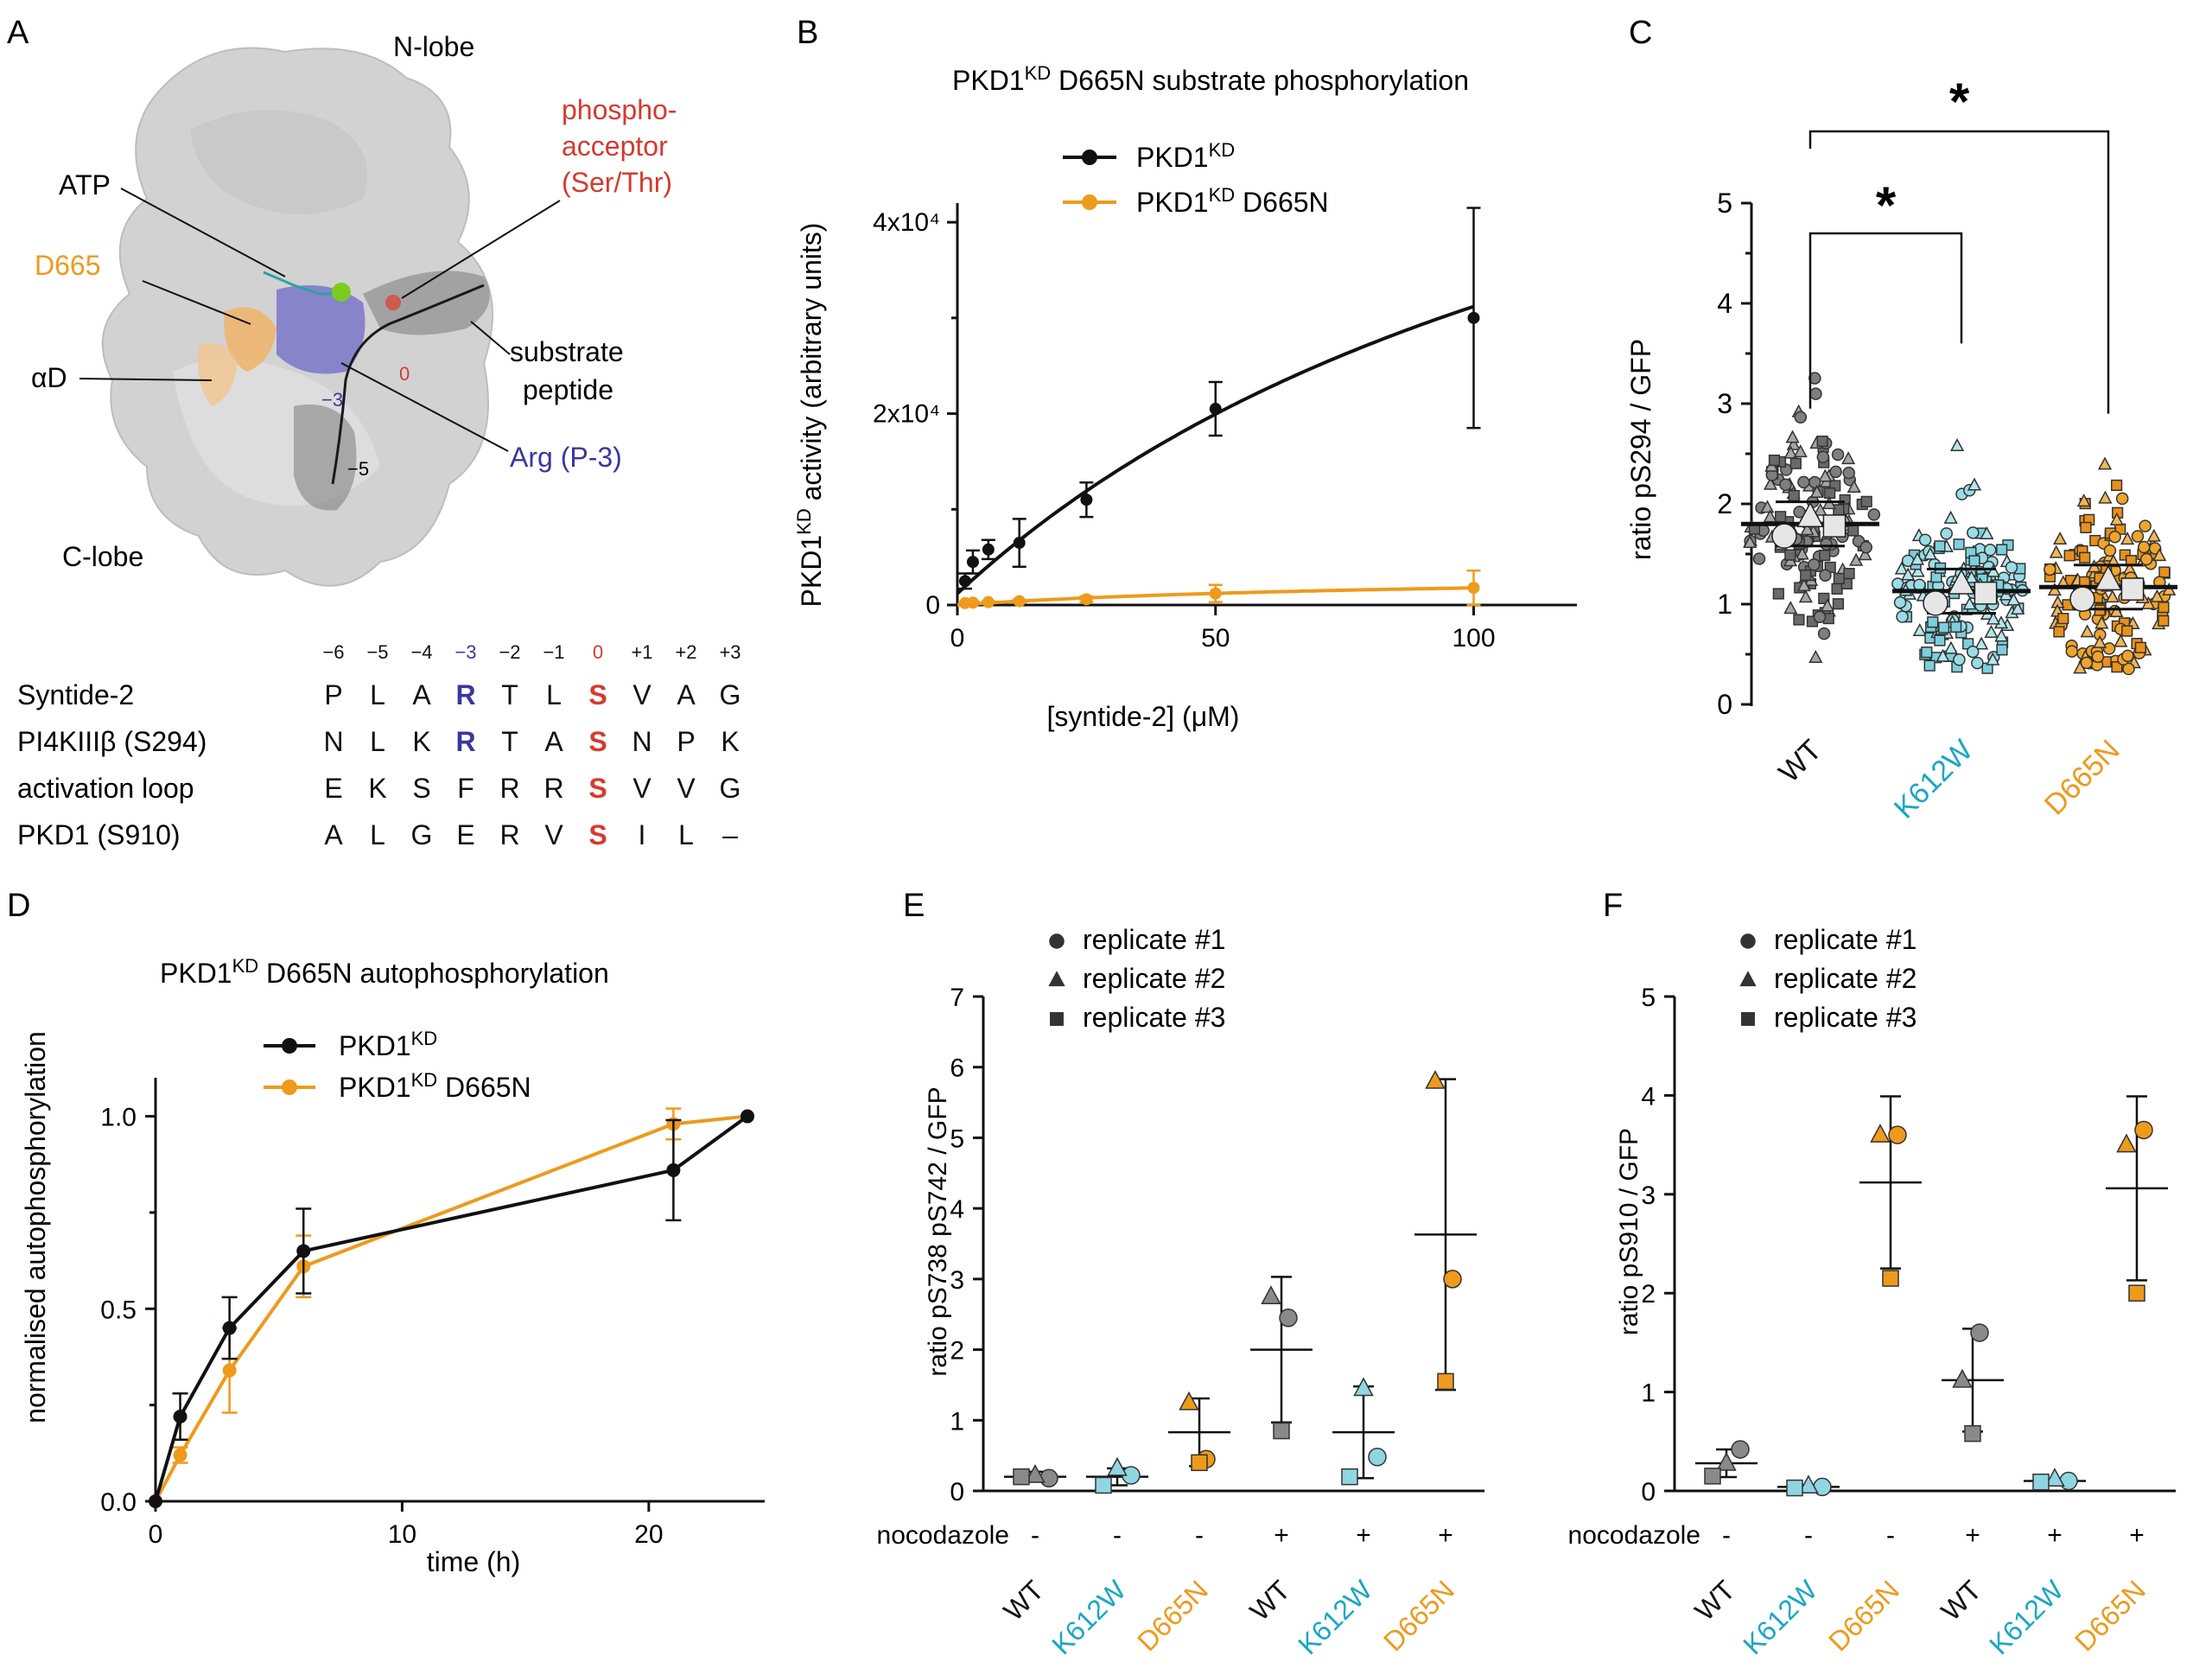  What do you see at coordinates (1748, 979) in the screenshot?
I see `legend-marker` at bounding box center [1748, 979].